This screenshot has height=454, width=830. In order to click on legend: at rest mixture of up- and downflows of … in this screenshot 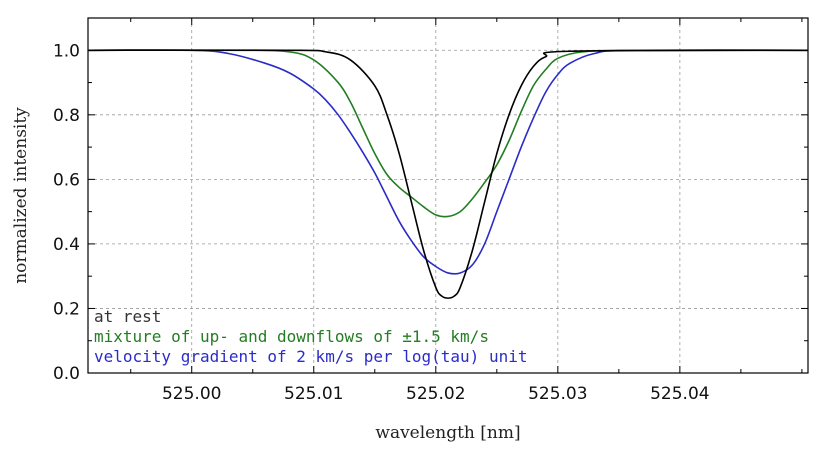, I will do `click(310, 336)`.